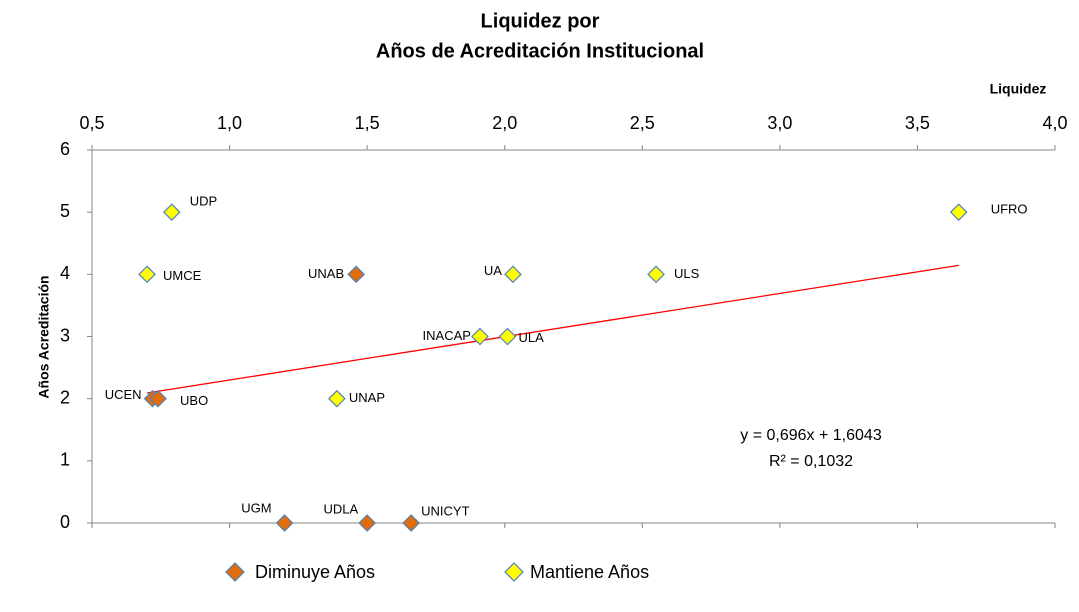 The height and width of the screenshot is (612, 1079). What do you see at coordinates (65, 460) in the screenshot?
I see `y-tick-label: 1` at bounding box center [65, 460].